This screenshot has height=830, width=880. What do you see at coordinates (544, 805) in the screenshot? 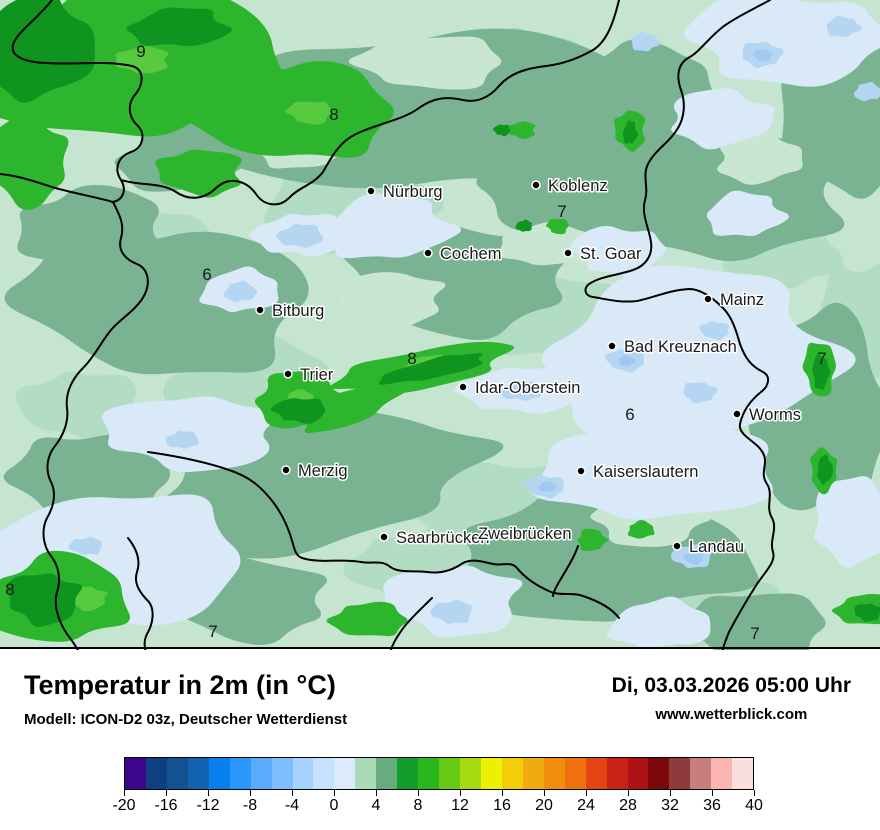
I see `legend-tick-label: 20` at bounding box center [544, 805].